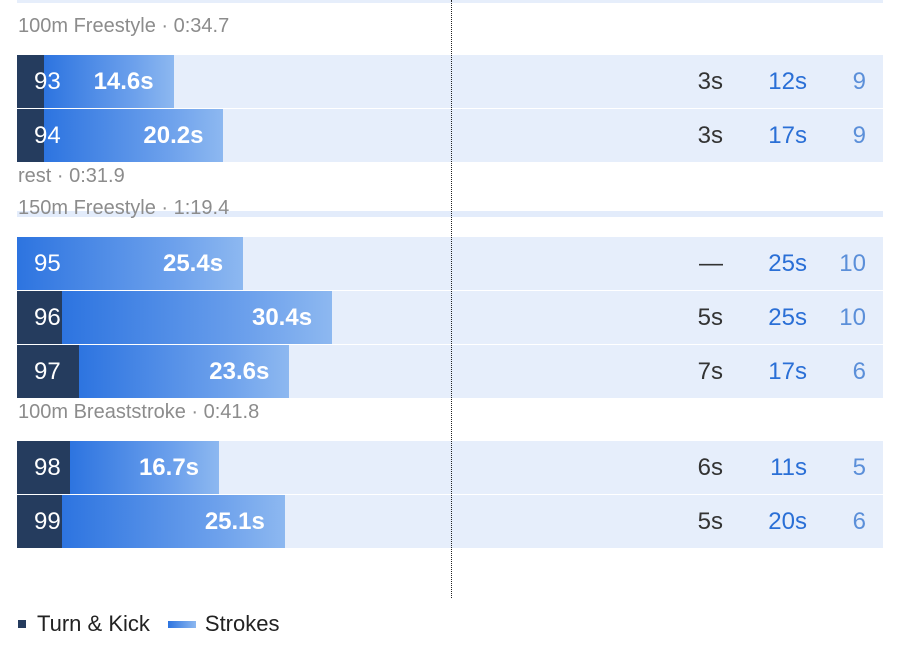  What do you see at coordinates (169, 467) in the screenshot?
I see `strokes-value-label: 16.7s` at bounding box center [169, 467].